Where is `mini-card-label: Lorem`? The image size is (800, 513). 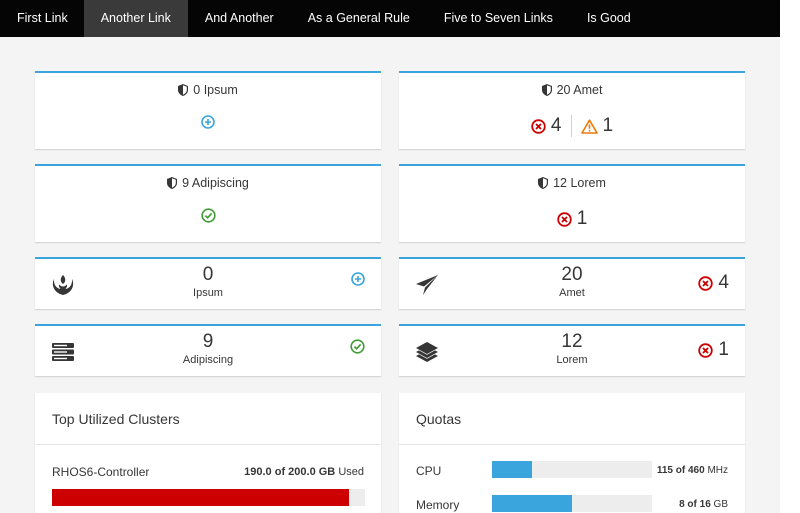
mini-card-label: Lorem is located at coordinates (572, 360).